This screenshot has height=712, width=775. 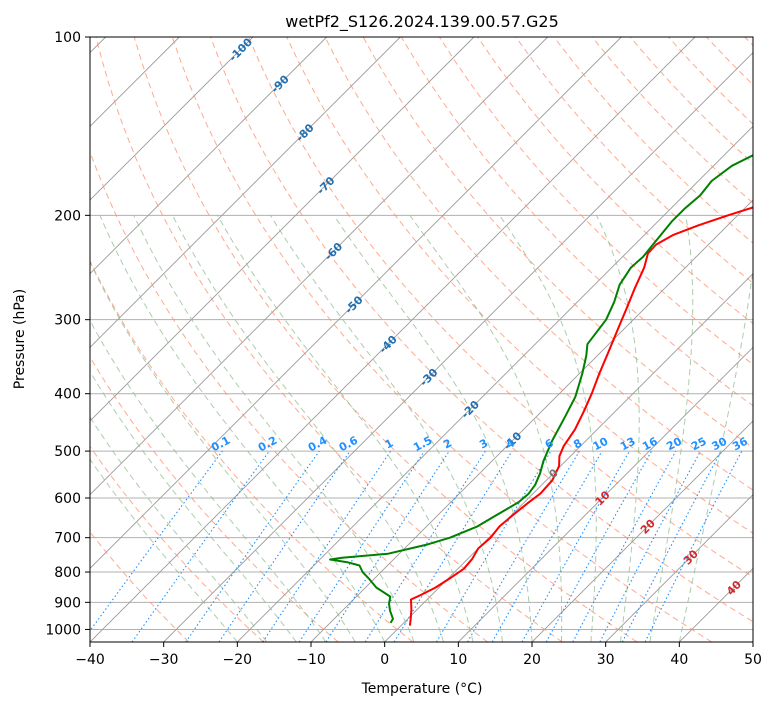 What do you see at coordinates (753, 660) in the screenshot?
I see `x-tick-label: 50` at bounding box center [753, 660].